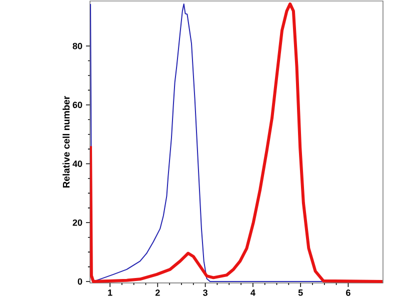 The height and width of the screenshot is (300, 400). What do you see at coordinates (77, 105) in the screenshot?
I see `y-tick-label: 60` at bounding box center [77, 105].